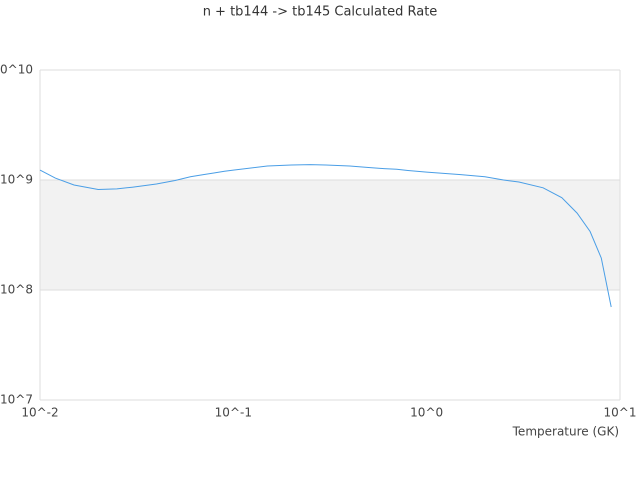 The image size is (640, 480). Describe the element at coordinates (16, 400) in the screenshot. I see `y-tick-label: 10^7` at that location.